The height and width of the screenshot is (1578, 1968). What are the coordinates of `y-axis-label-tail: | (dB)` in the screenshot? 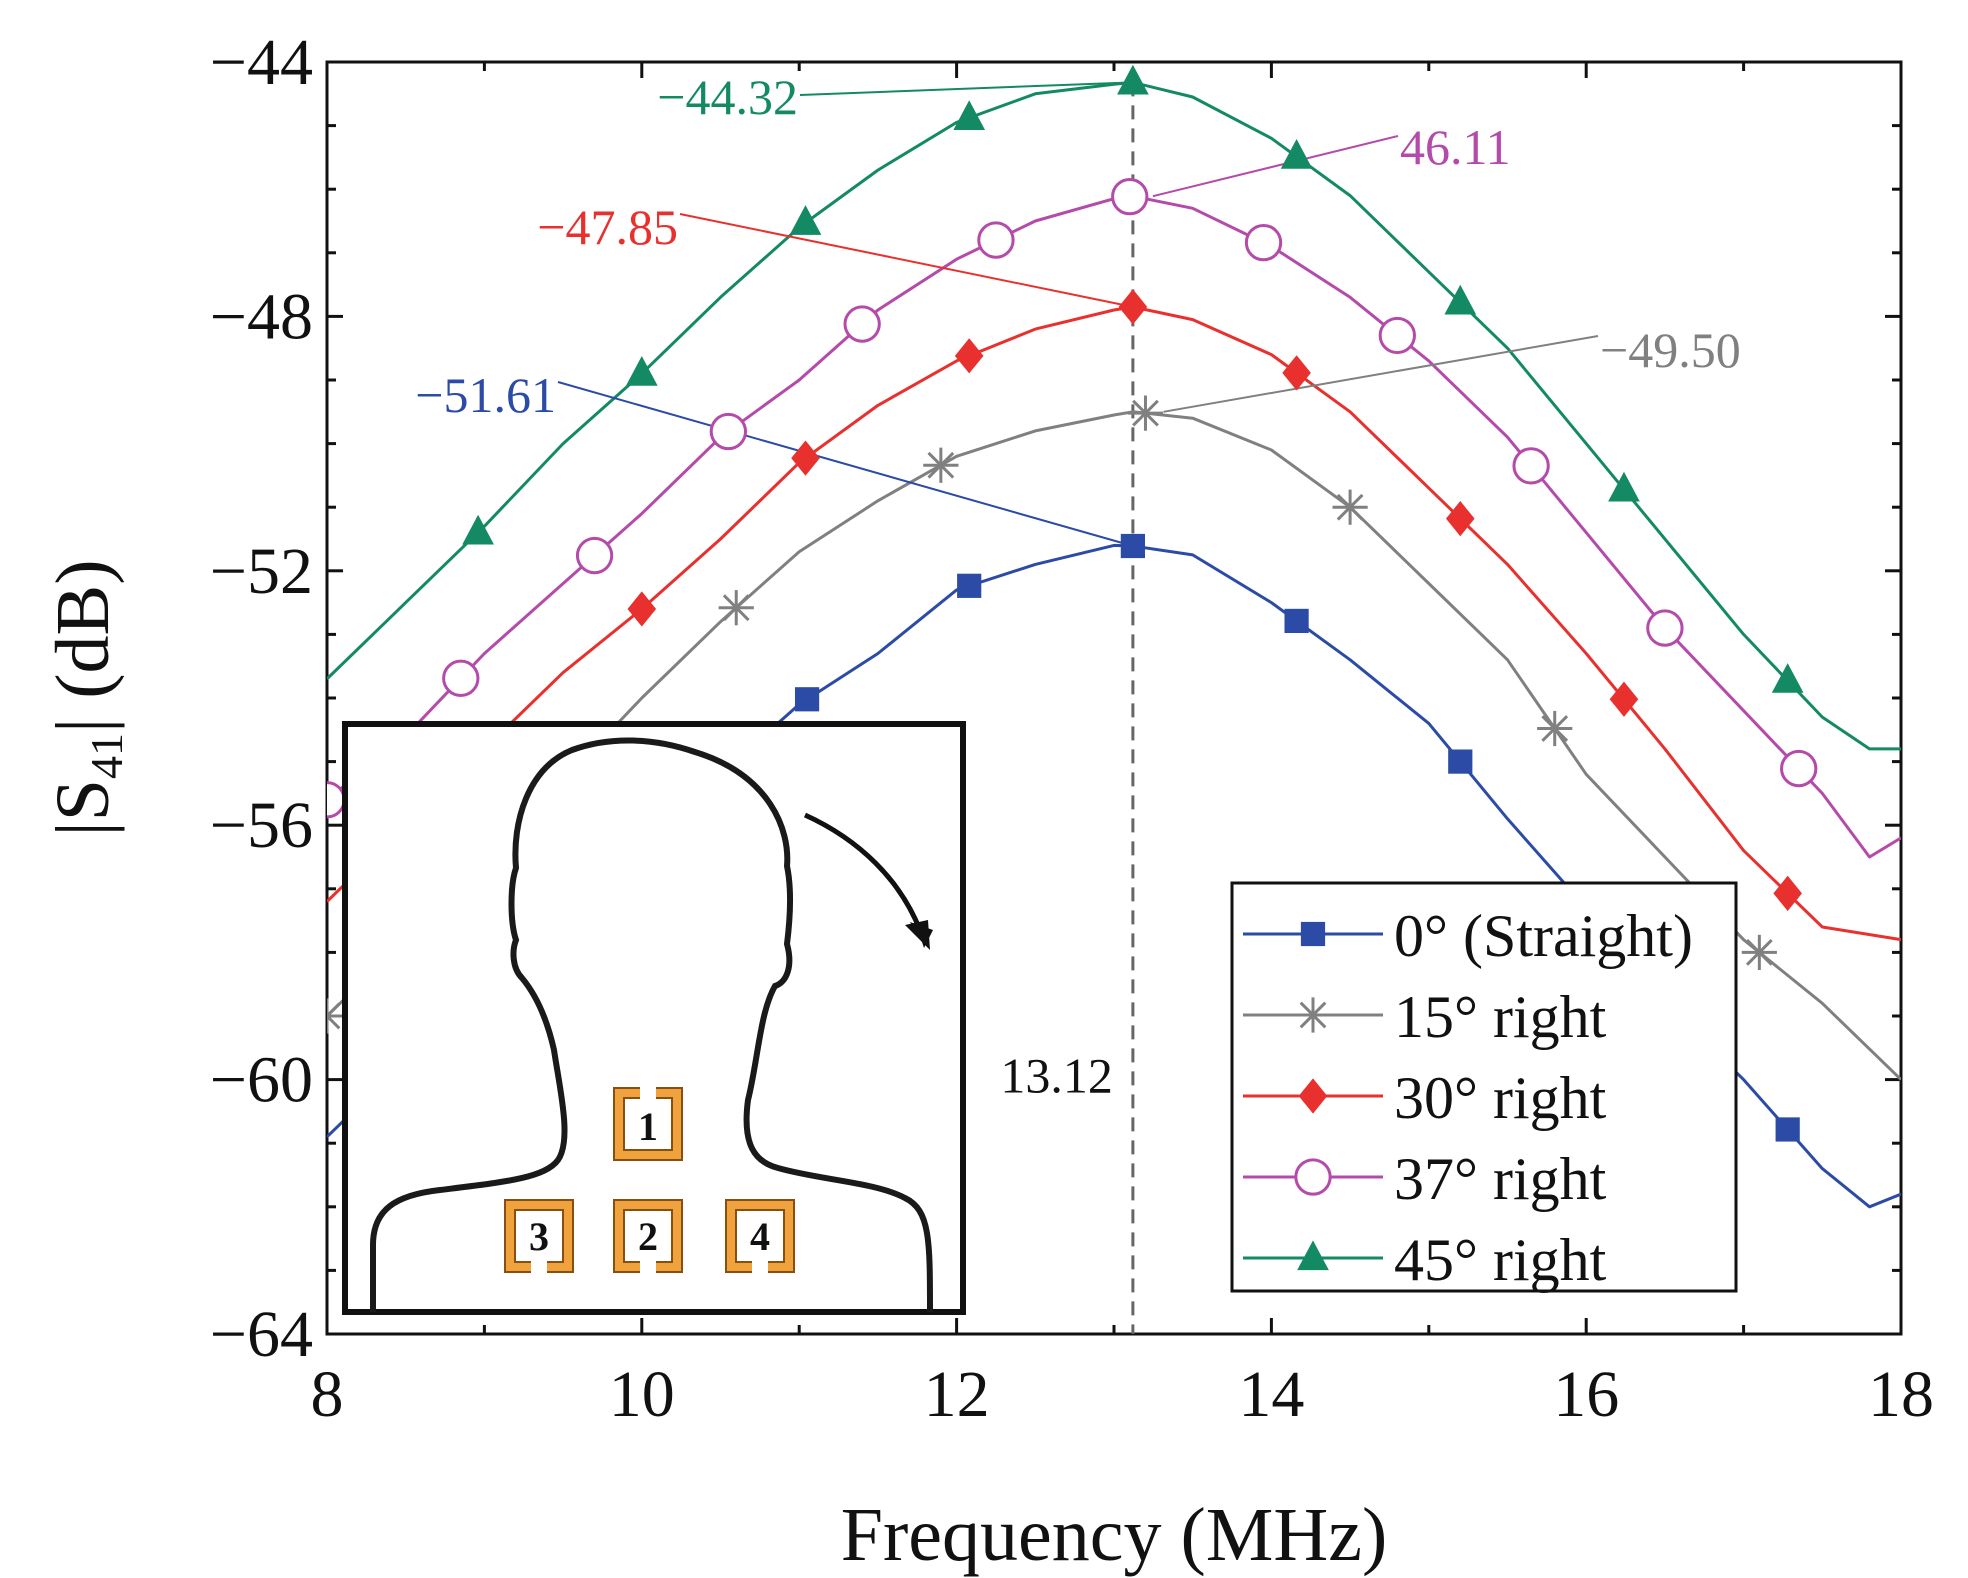 It's located at (83, 646).